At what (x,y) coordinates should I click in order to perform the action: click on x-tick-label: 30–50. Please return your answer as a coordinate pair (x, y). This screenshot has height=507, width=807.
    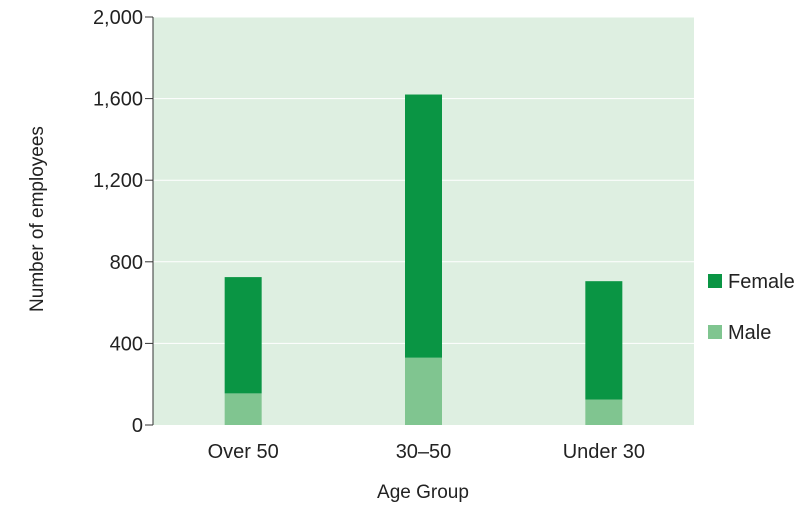
    Looking at the image, I should click on (424, 452).